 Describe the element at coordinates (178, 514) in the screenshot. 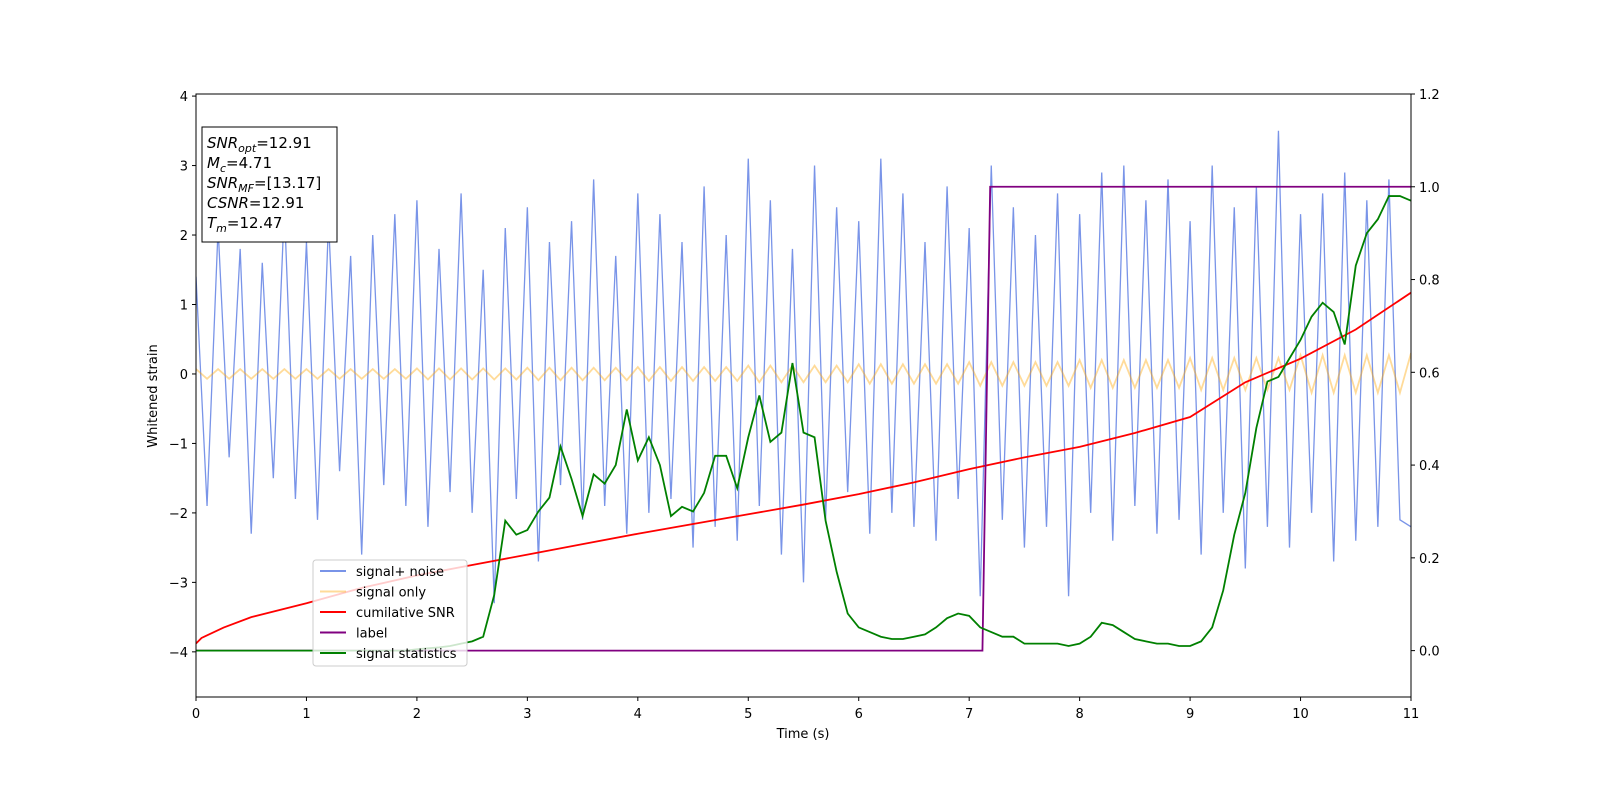

I see `y-tick-label: −2` at that location.